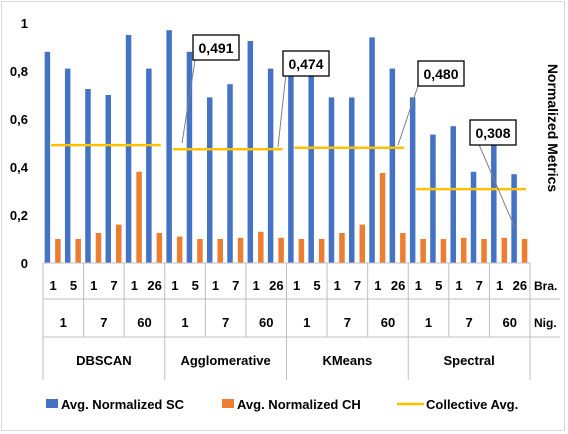 The image size is (568, 434). Describe the element at coordinates (24, 23) in the screenshot. I see `y-tick-label: 1` at that location.